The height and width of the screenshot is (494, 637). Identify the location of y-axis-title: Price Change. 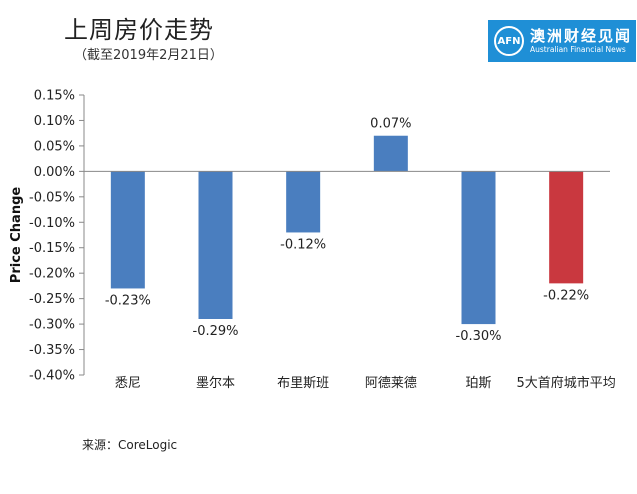
(16, 235).